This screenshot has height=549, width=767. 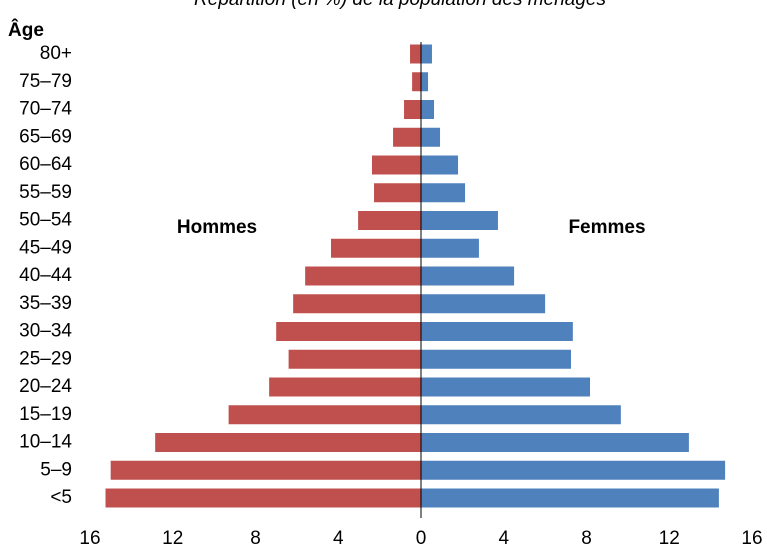 I want to click on y-tick-label: 25–29, so click(x=45, y=358).